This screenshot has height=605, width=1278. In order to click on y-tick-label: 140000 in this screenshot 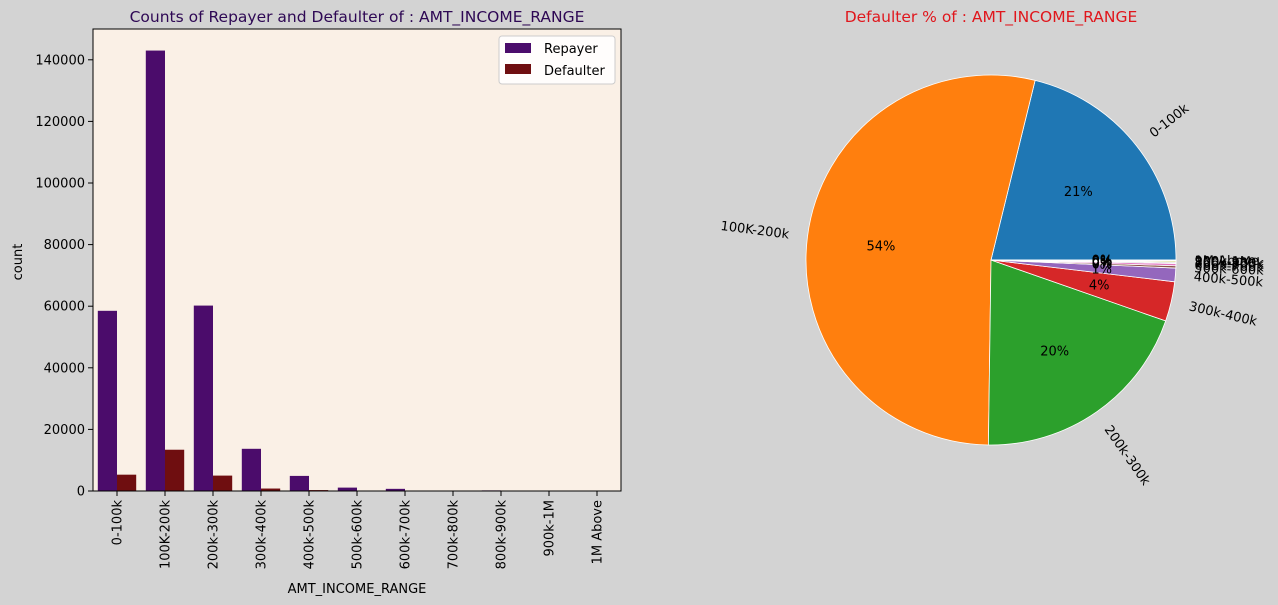, I will do `click(60, 60)`.